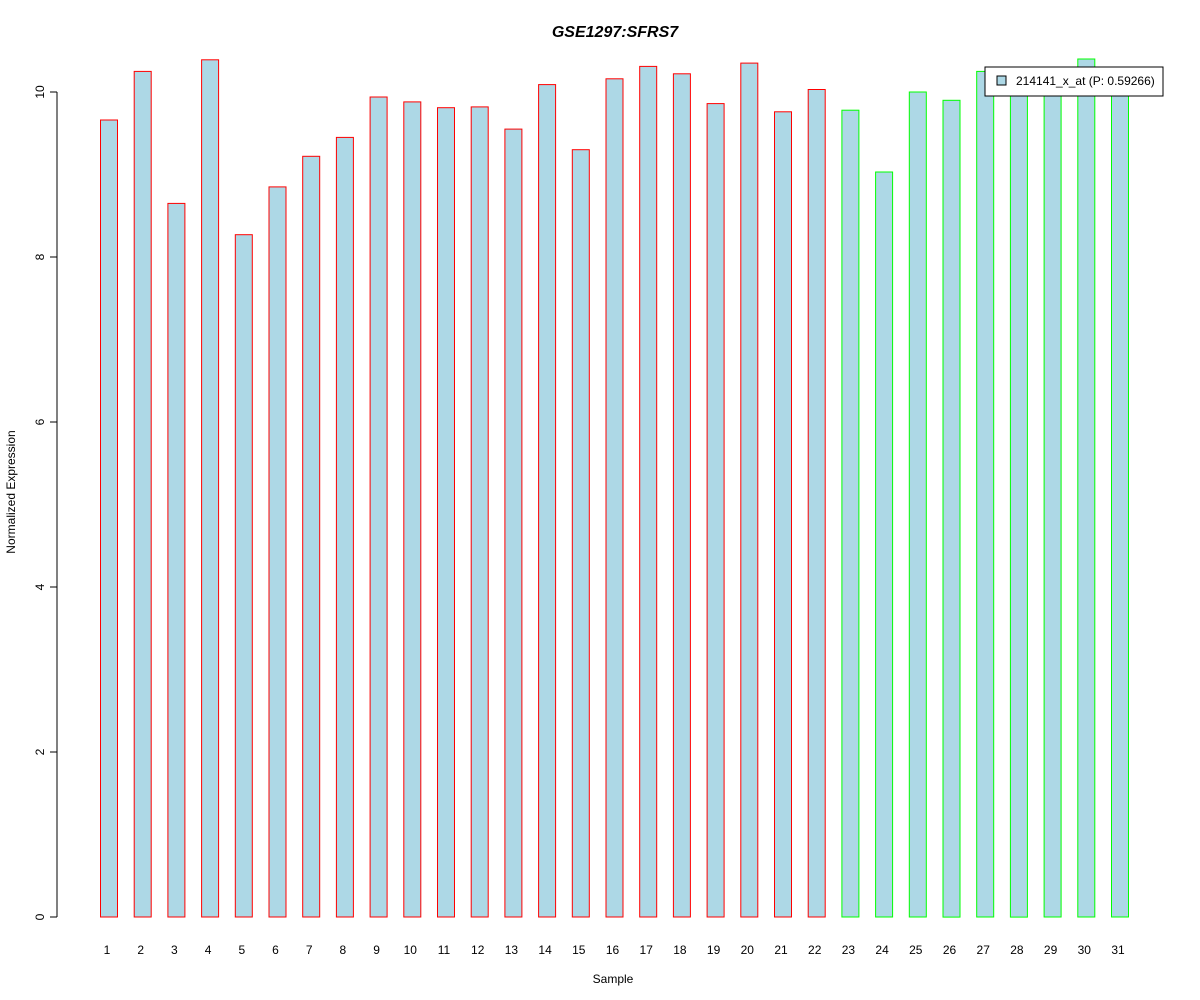 This screenshot has height=1000, width=1200. Describe the element at coordinates (748, 950) in the screenshot. I see `x-tick-label: 20` at that location.